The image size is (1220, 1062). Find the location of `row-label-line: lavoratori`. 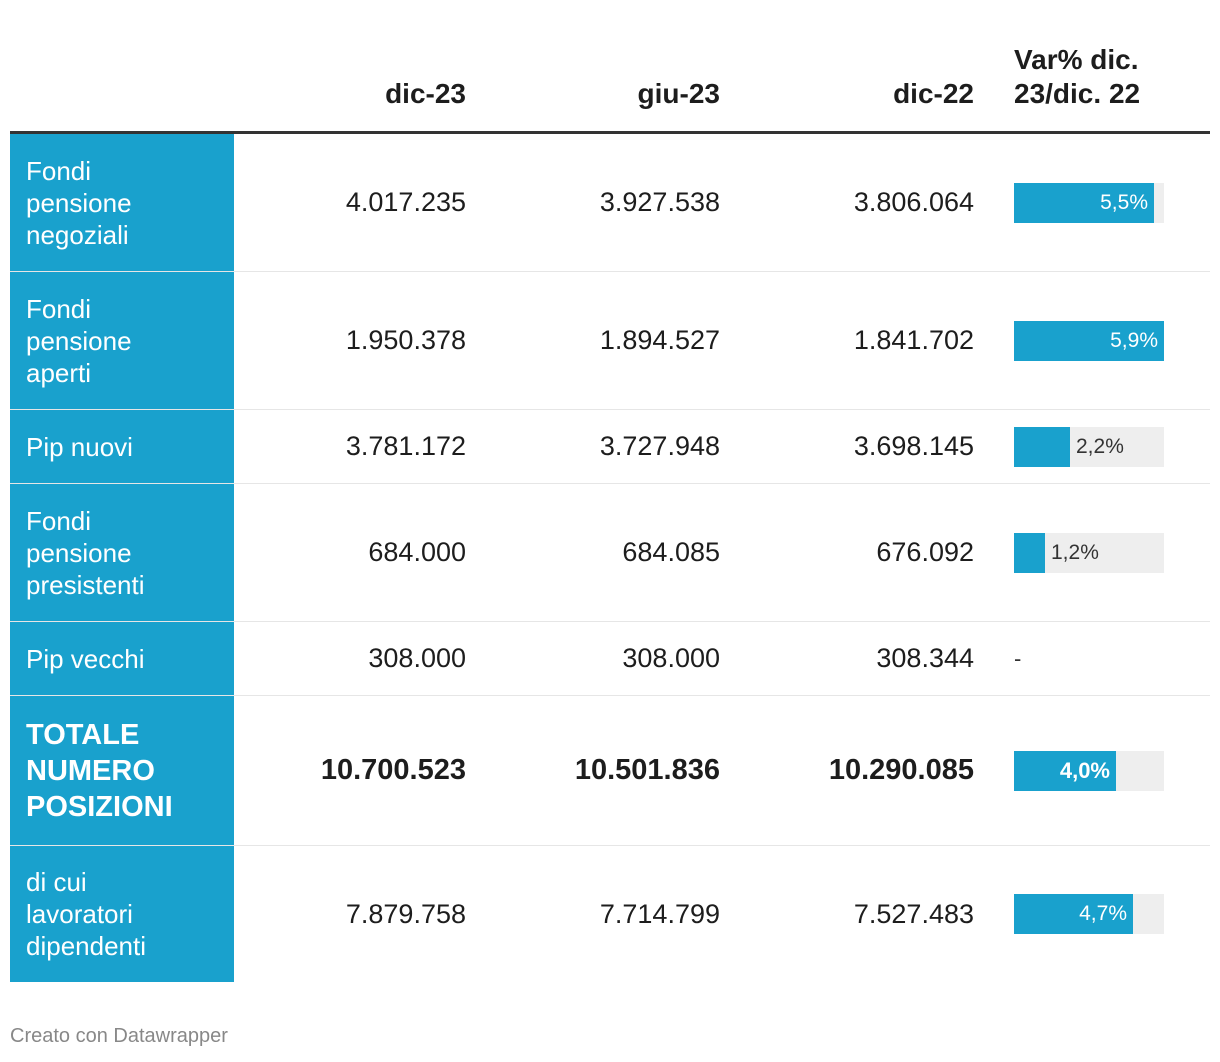

row-label-line: lavoratori is located at coordinates (79, 914).